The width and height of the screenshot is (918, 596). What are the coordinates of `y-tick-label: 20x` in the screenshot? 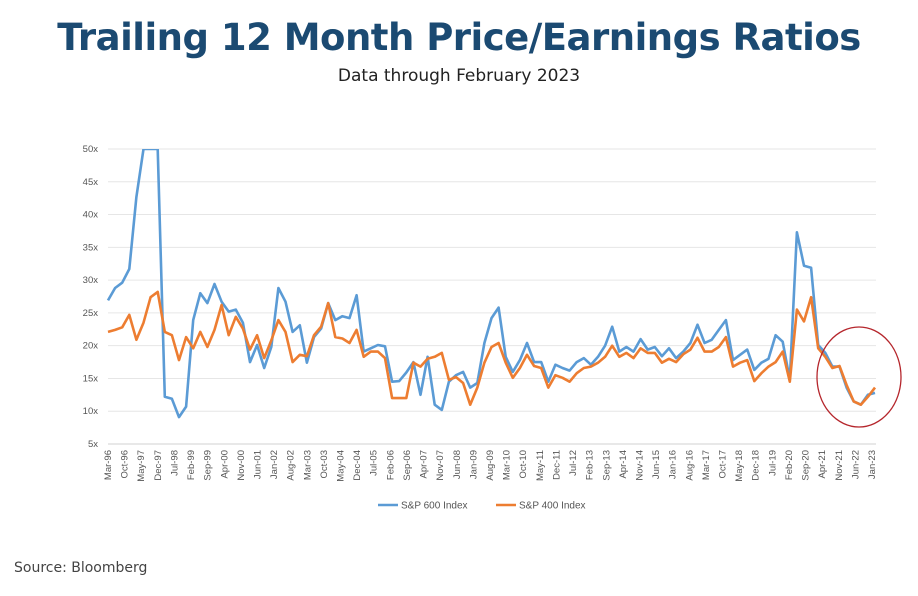 It's located at (91, 346).